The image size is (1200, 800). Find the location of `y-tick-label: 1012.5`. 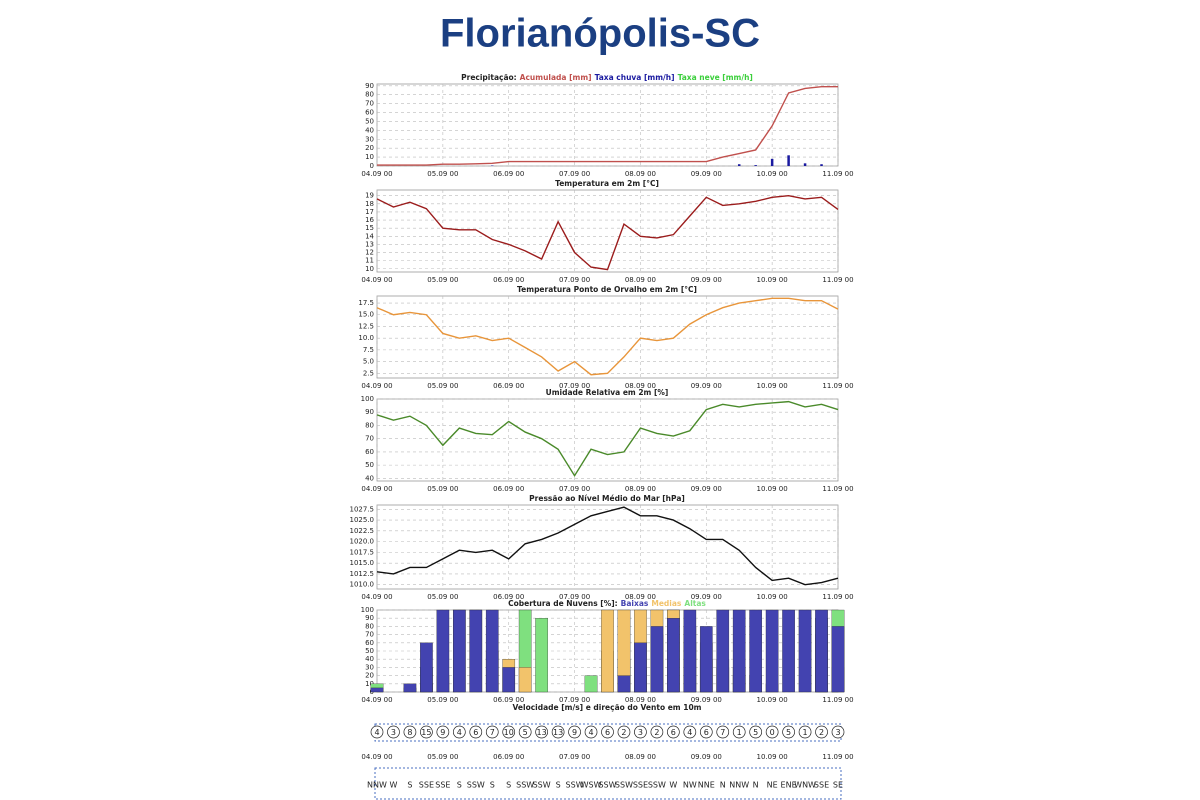

y-tick-label: 1012.5 is located at coordinates (362, 574).